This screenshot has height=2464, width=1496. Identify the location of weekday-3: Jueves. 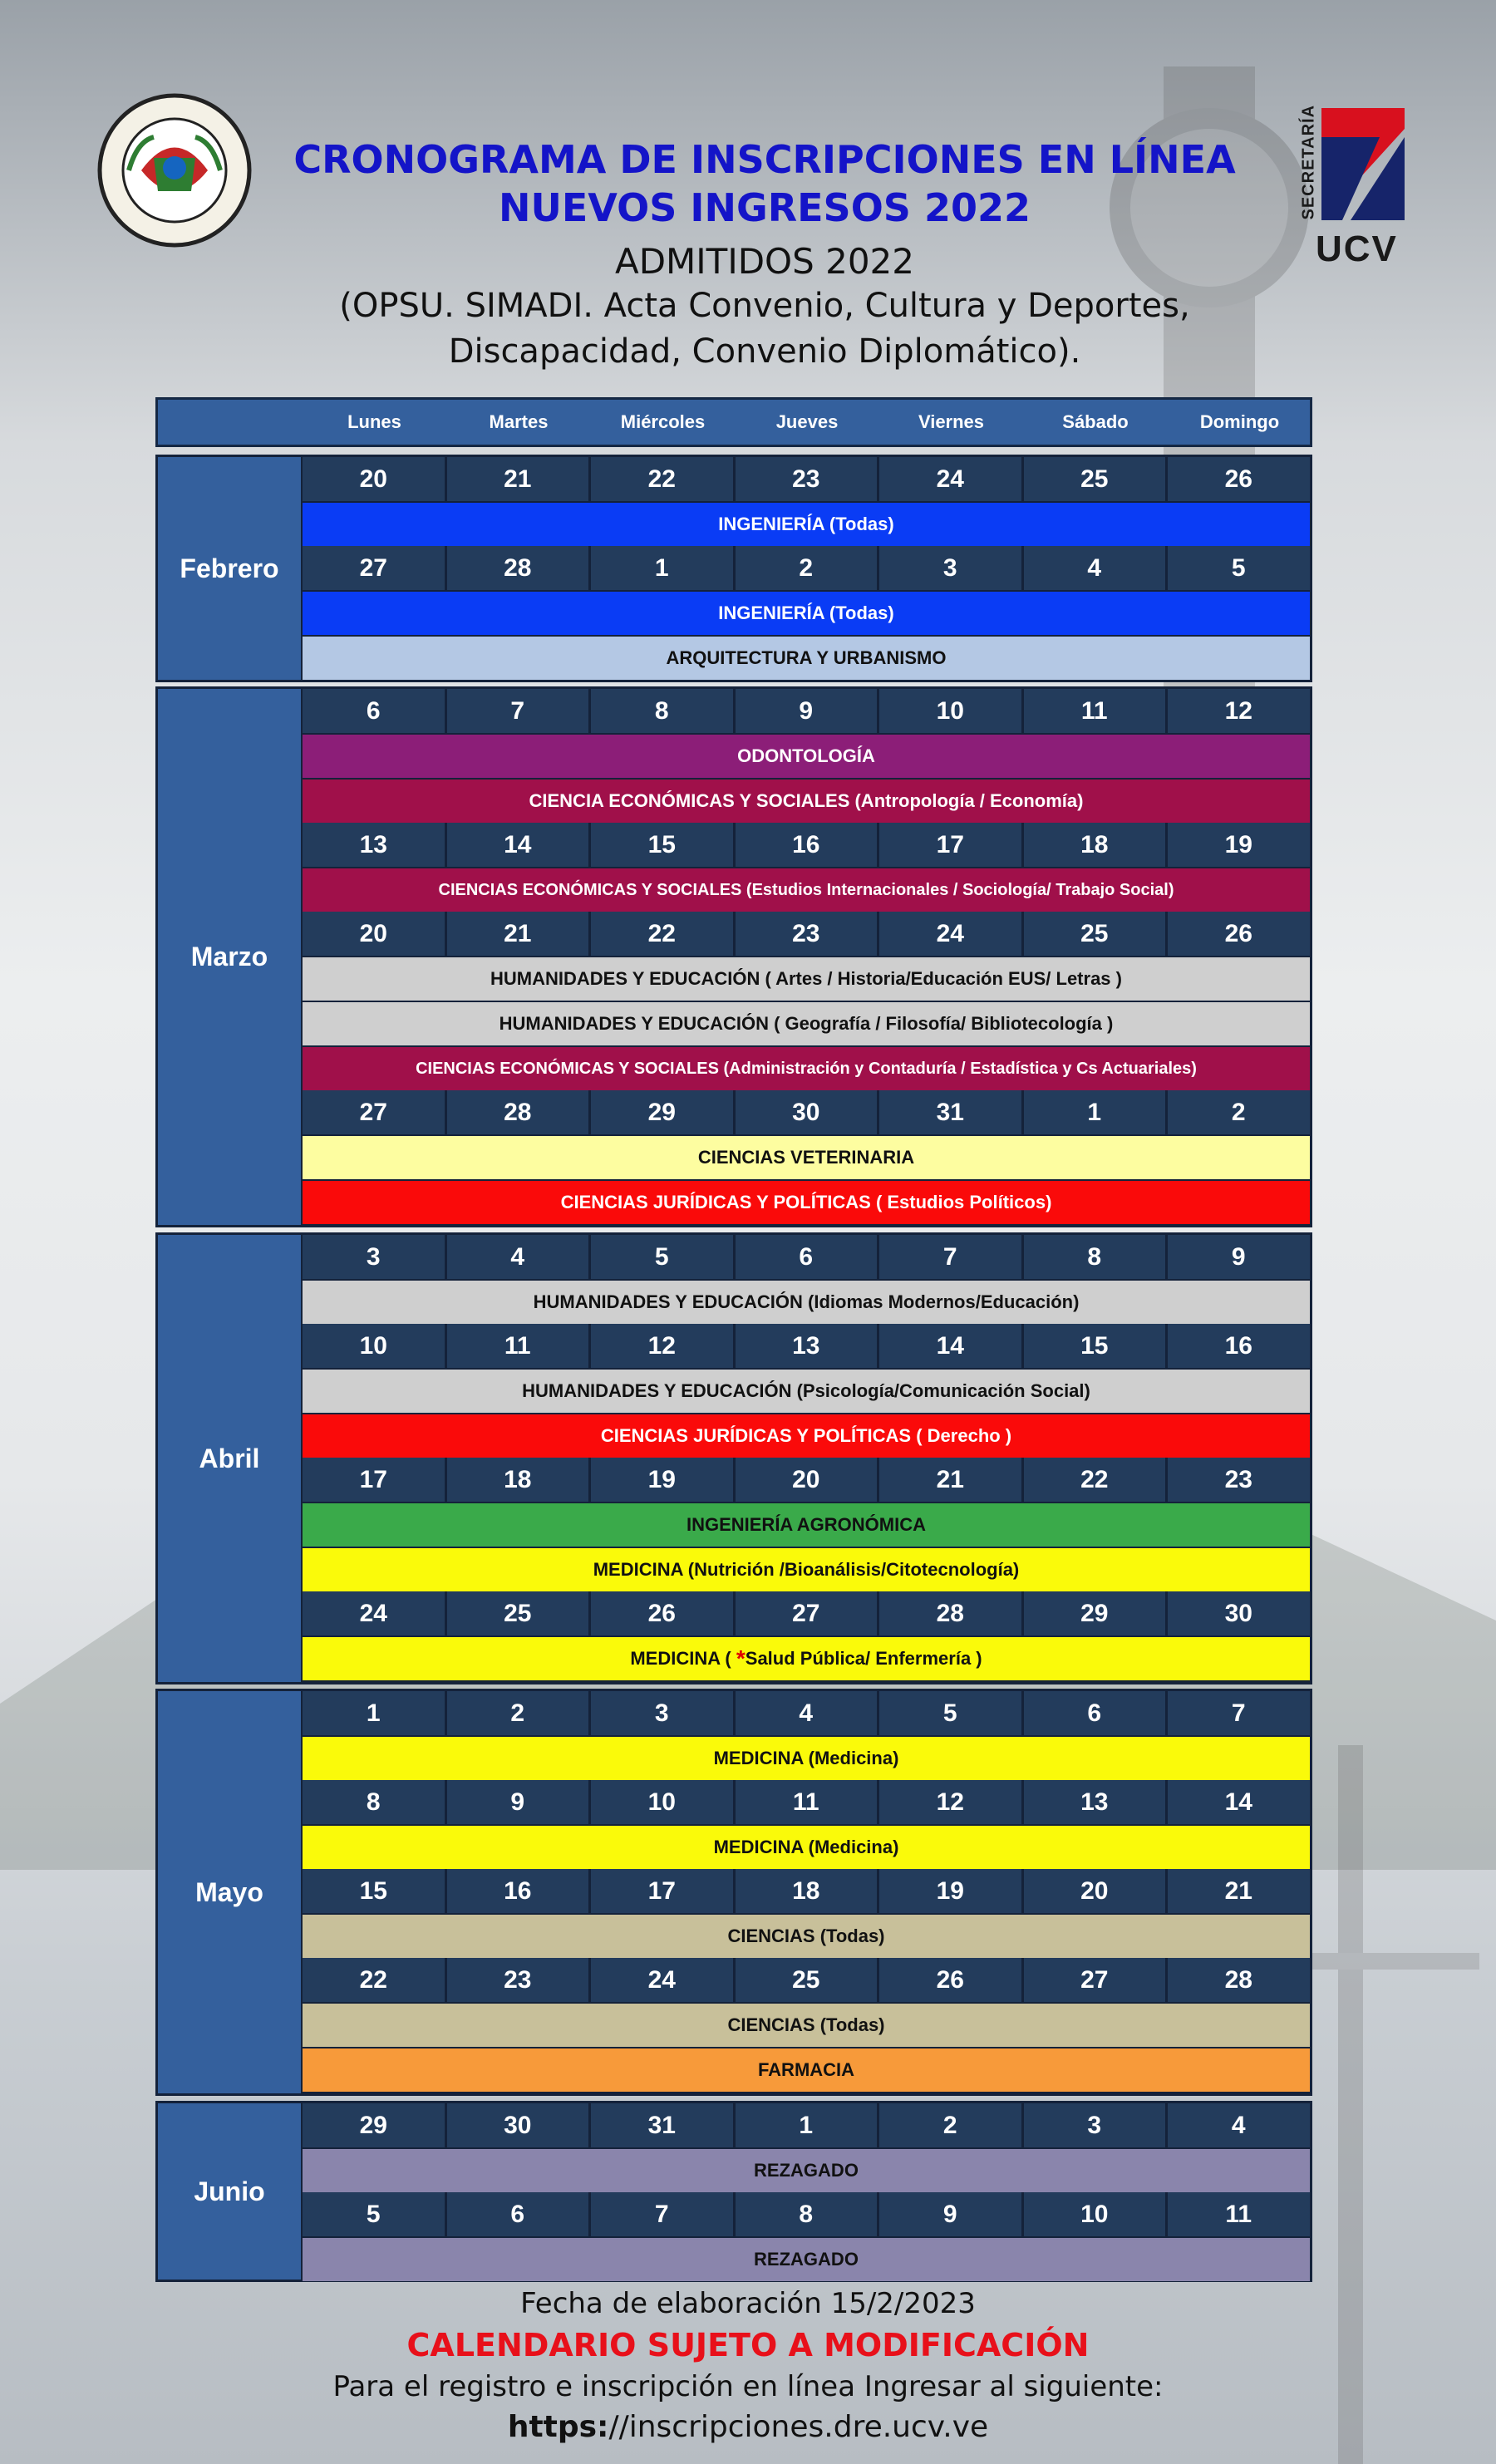
(807, 421).